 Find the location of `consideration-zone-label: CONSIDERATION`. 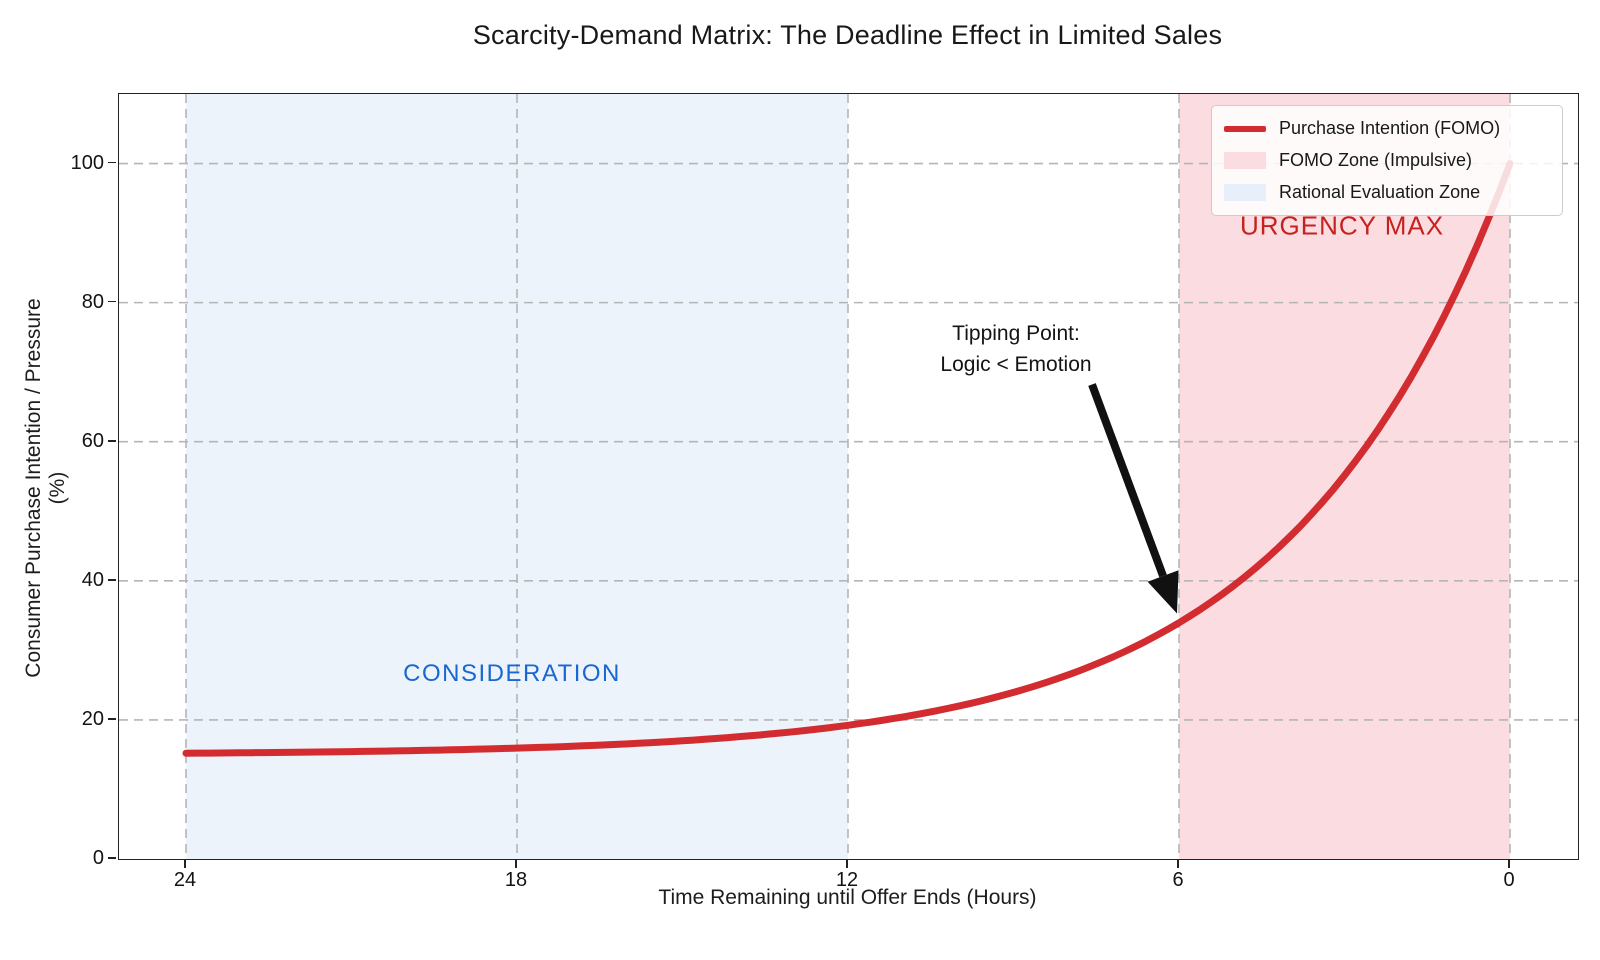

consideration-zone-label: CONSIDERATION is located at coordinates (512, 673).